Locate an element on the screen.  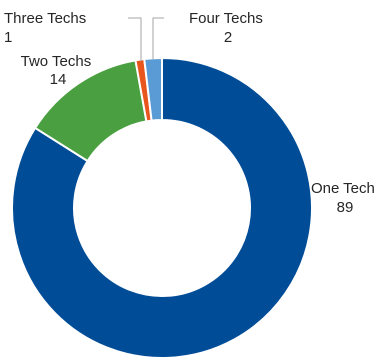
slice-value-one-tech: 89 is located at coordinates (345, 207).